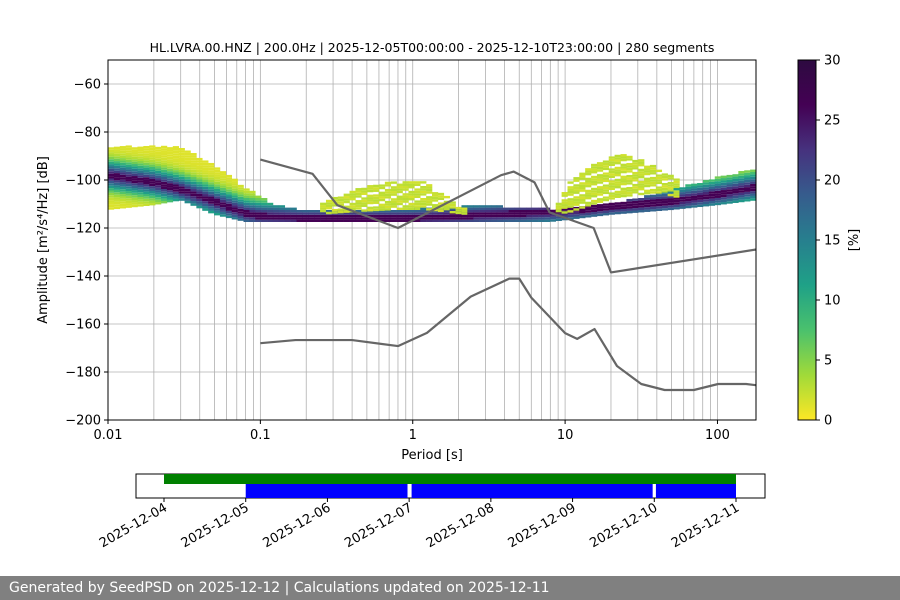  What do you see at coordinates (832, 301) in the screenshot?
I see `colorbar-tick-label: 10` at bounding box center [832, 301].